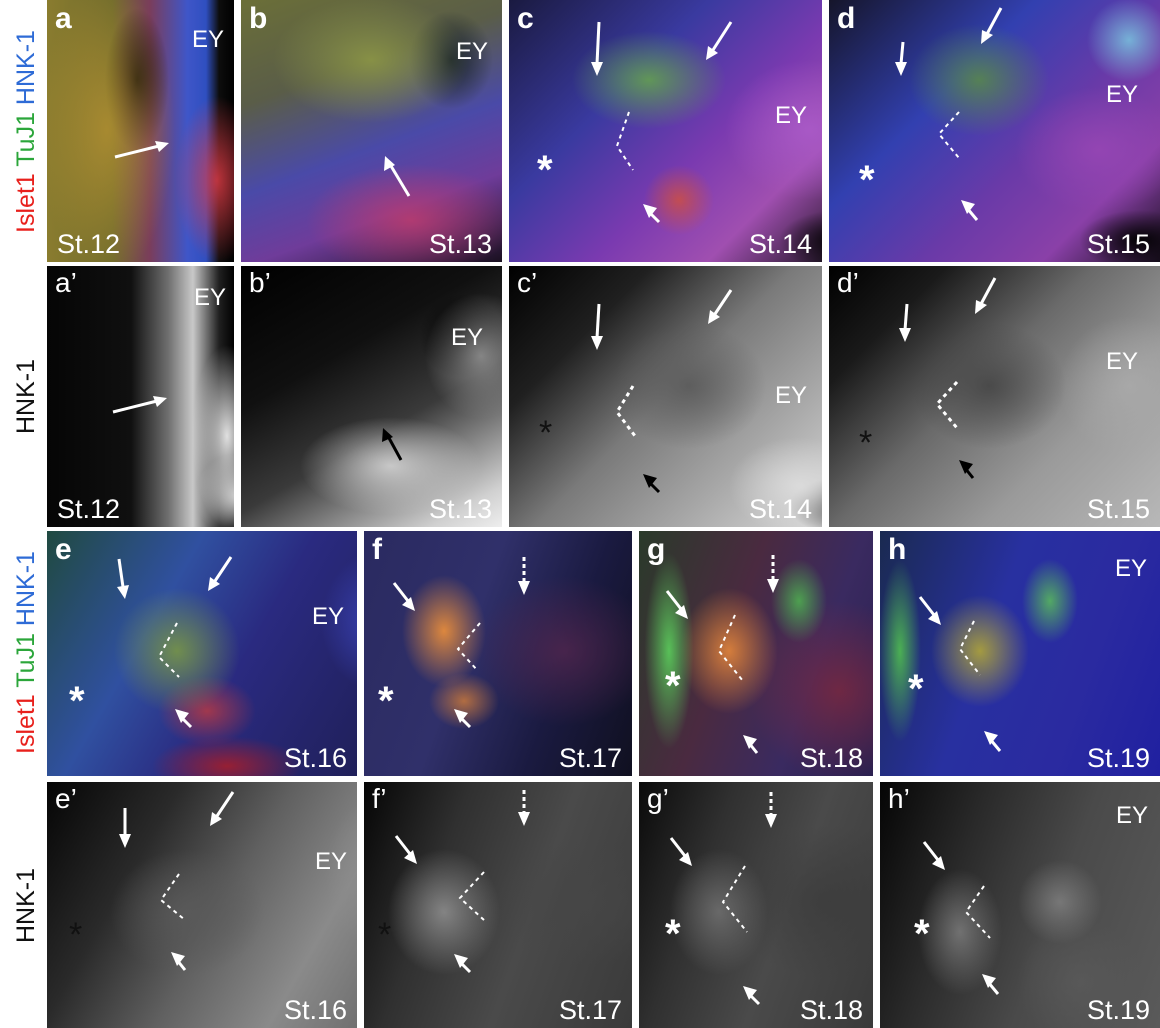 Image resolution: width=1160 pixels, height=1028 pixels. I want to click on panel-letter: e, so click(63, 549).